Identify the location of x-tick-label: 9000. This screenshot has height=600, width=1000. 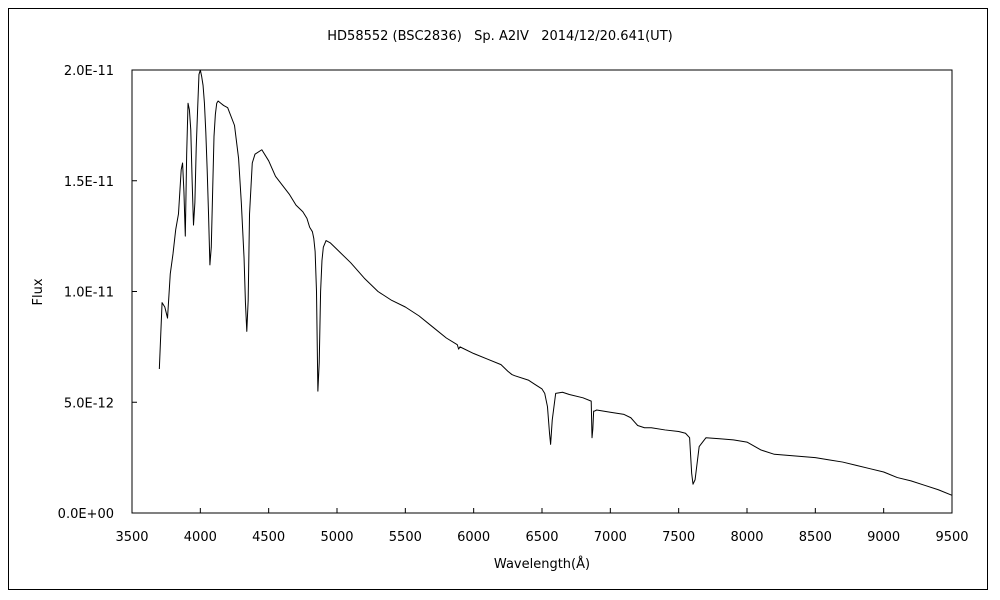
(883, 537).